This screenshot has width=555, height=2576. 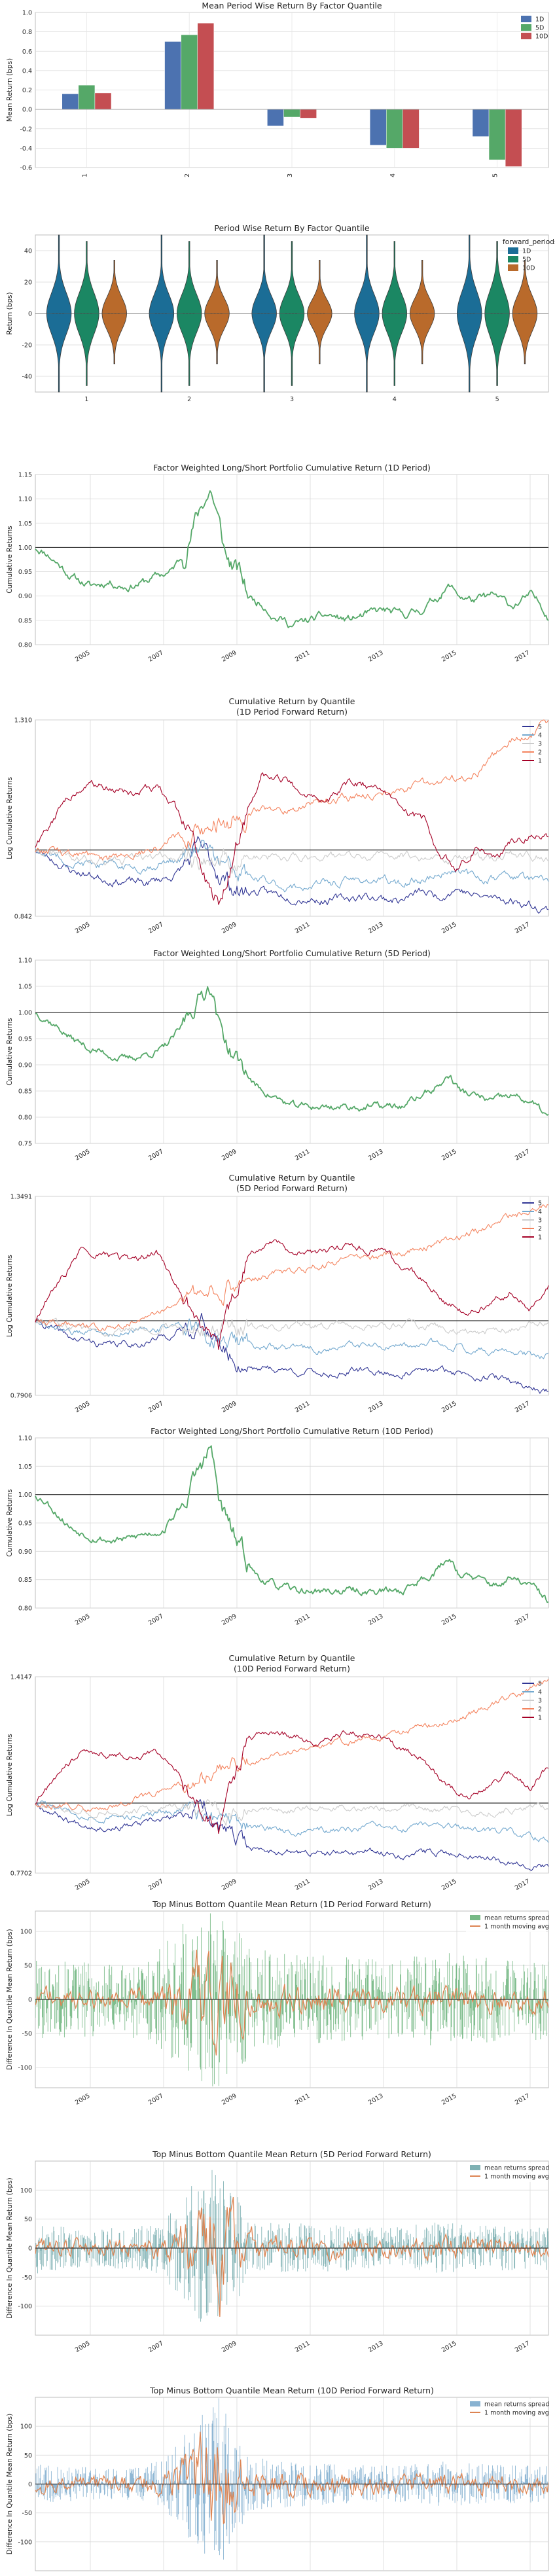 I want to click on y-tick-label: -50, so click(x=27, y=2033).